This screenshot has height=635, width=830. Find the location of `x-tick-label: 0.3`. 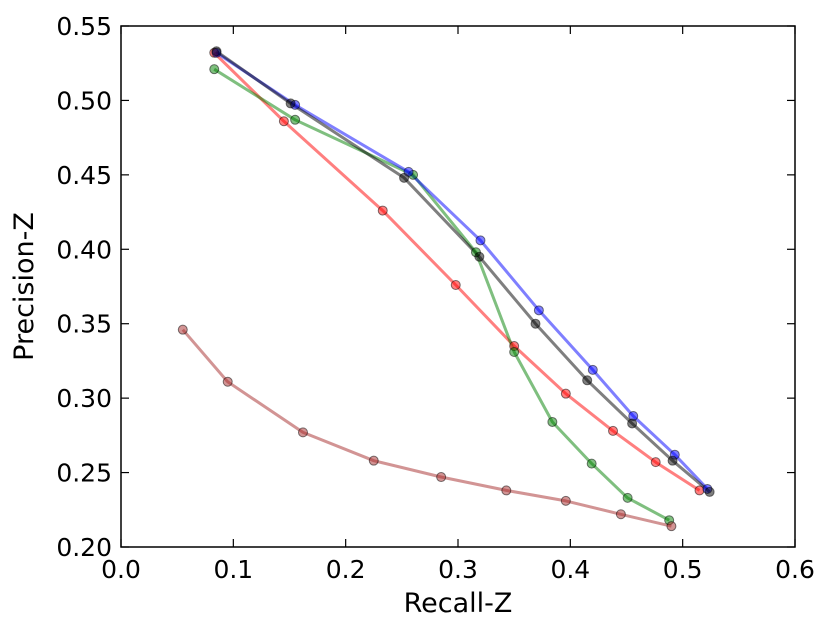

x-tick-label: 0.3 is located at coordinates (458, 569).